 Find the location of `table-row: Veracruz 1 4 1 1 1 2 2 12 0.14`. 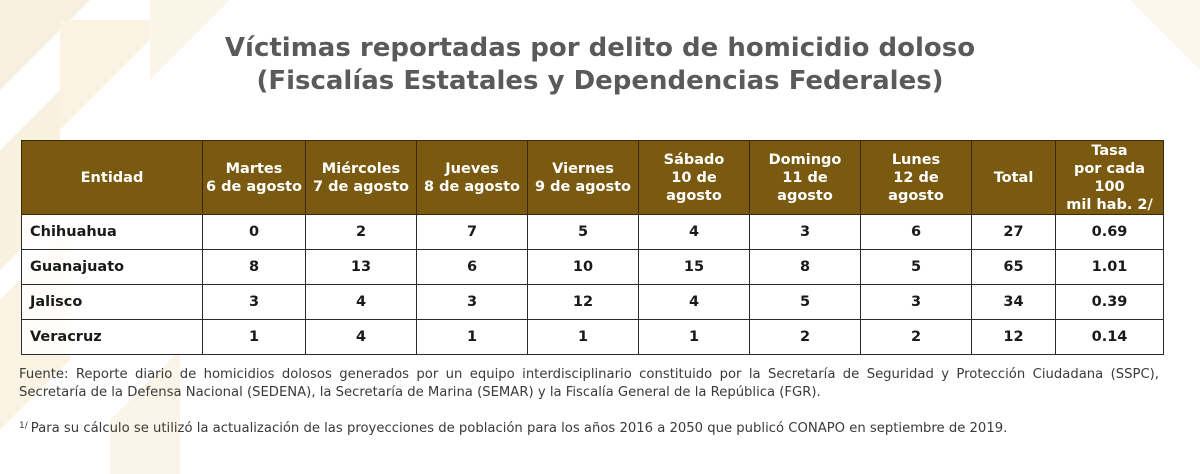

table-row: Veracruz 1 4 1 1 1 2 2 12 0.14 is located at coordinates (592, 337).